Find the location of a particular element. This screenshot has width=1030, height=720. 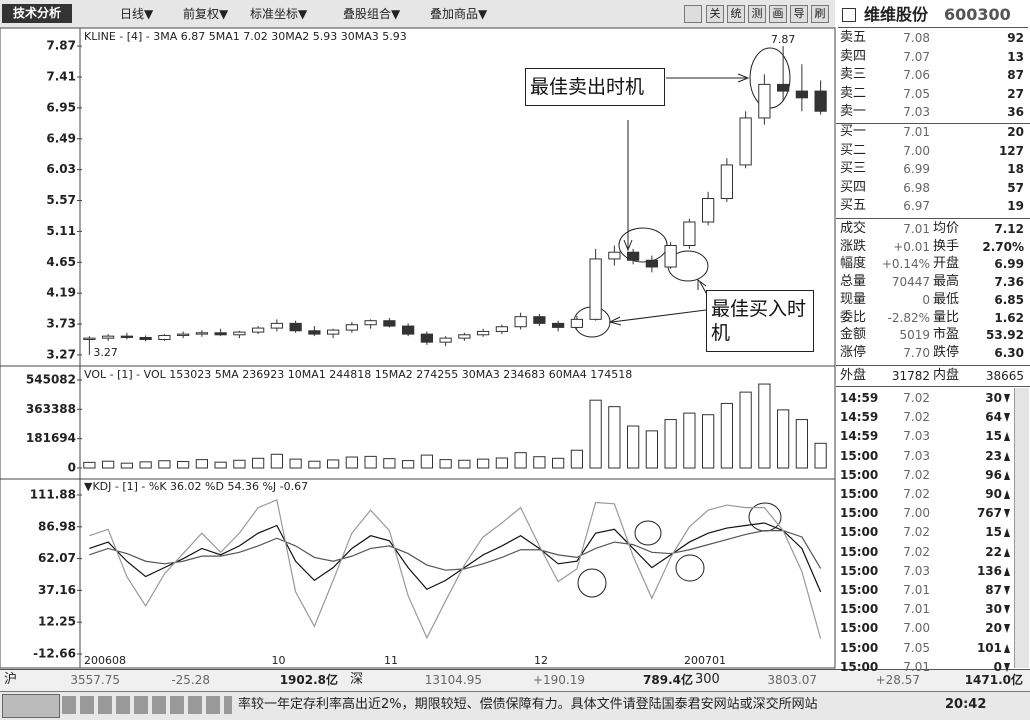

stat-label: 涨停 is located at coordinates (853, 352).